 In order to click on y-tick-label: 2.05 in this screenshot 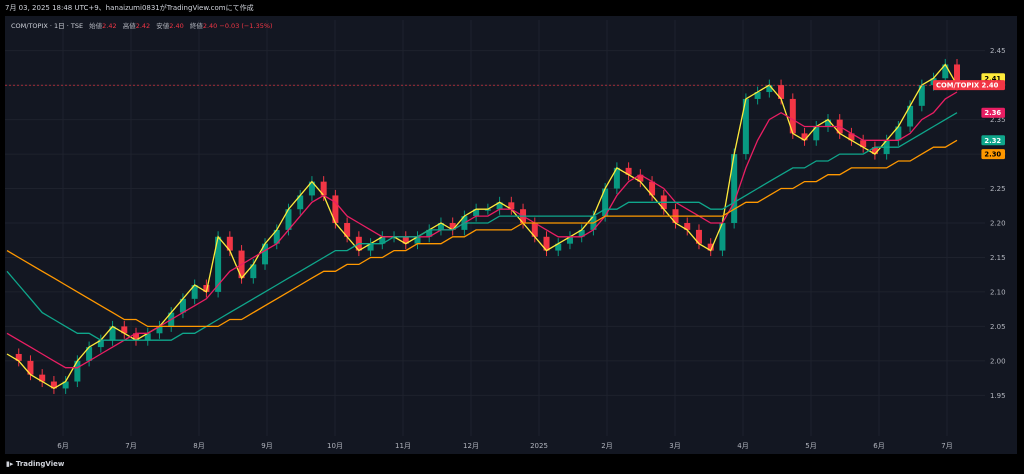, I will do `click(998, 327)`.